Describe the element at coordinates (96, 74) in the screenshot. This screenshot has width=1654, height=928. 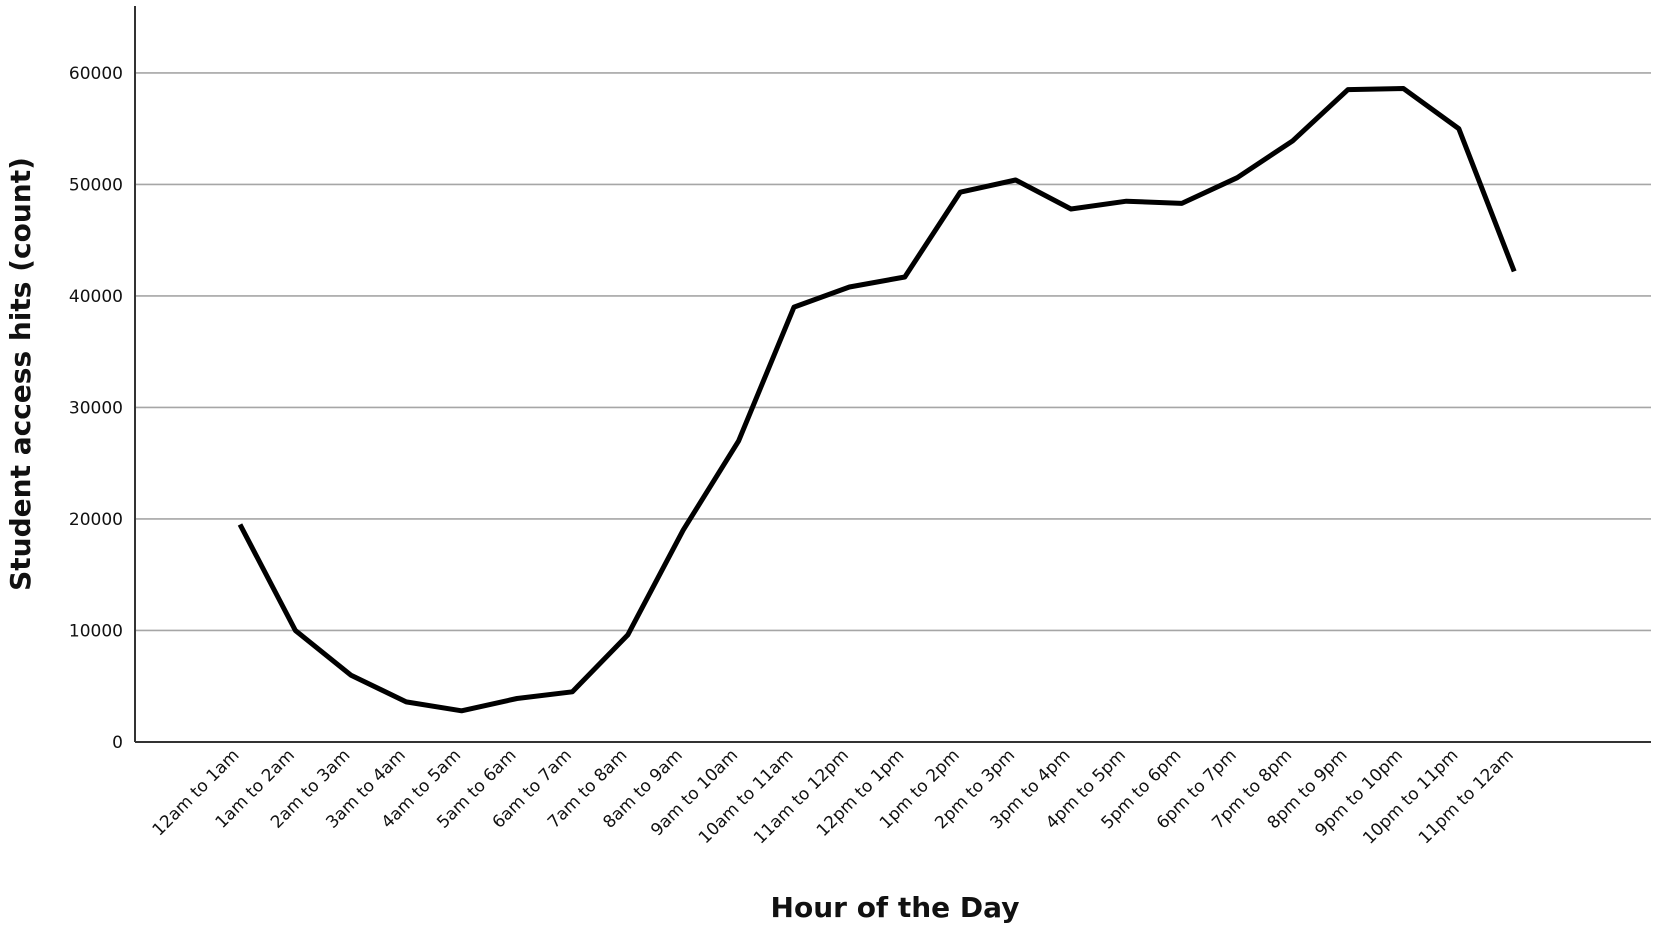
I see `y-tick-label: 60000` at that location.